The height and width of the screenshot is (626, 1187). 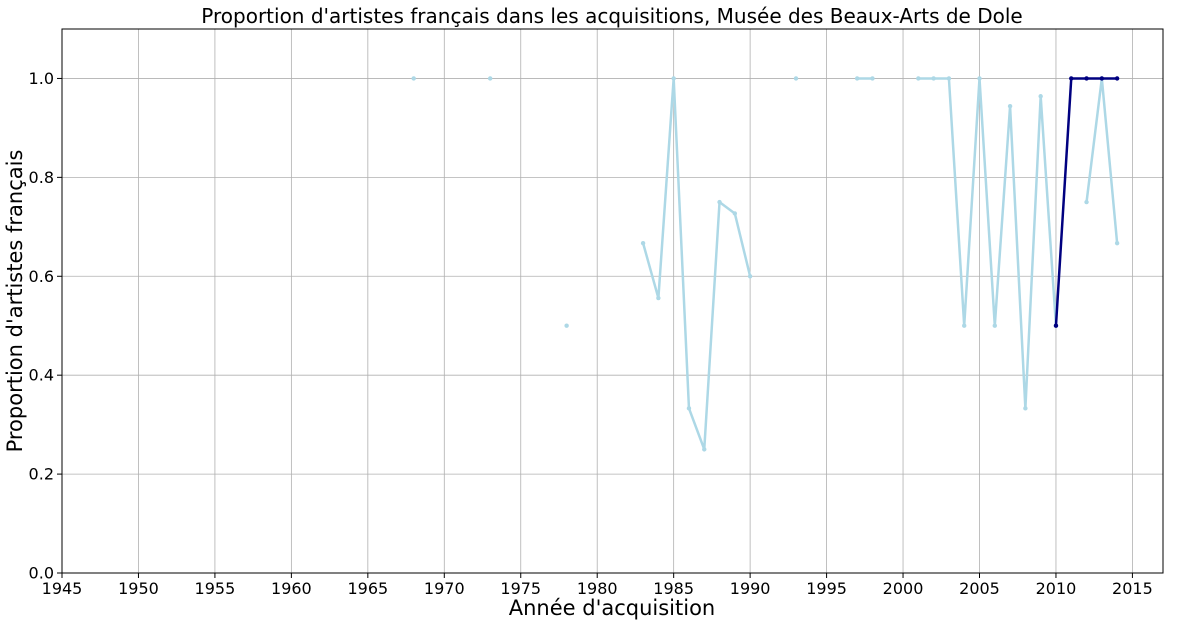 What do you see at coordinates (41, 276) in the screenshot?
I see `y-tick-label: 0.6` at bounding box center [41, 276].